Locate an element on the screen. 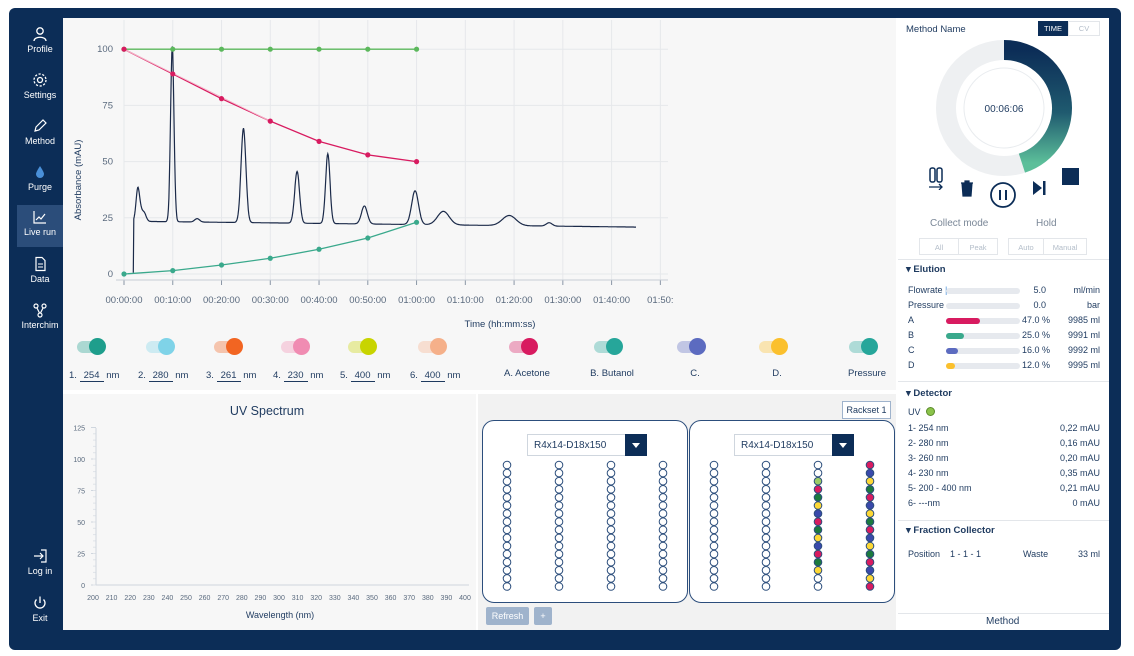 The image size is (1134, 656). elution-header: ▾ Elution is located at coordinates (926, 269).